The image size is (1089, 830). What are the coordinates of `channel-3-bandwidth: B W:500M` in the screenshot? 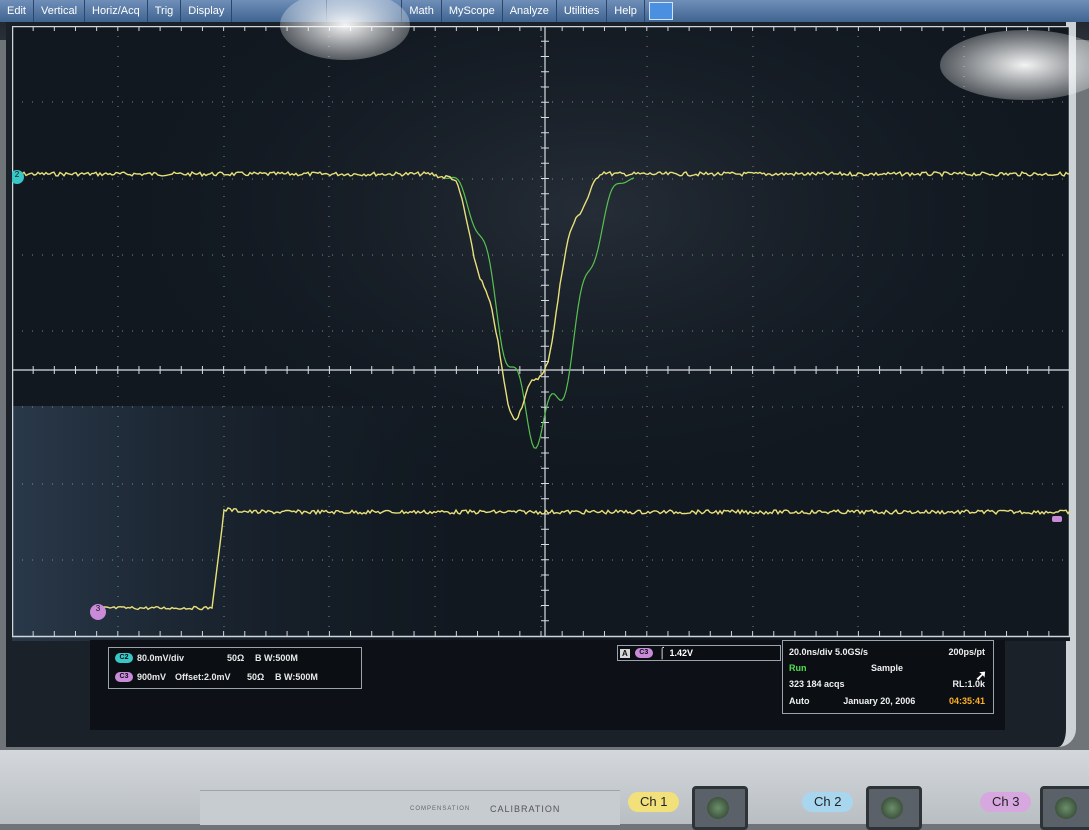 It's located at (296, 676).